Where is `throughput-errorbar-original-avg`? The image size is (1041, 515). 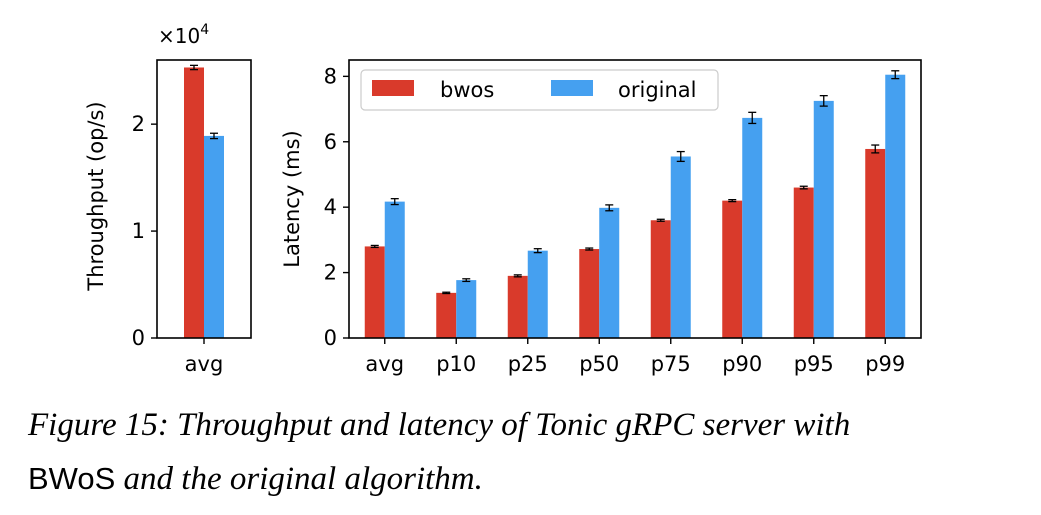
throughput-errorbar-original-avg is located at coordinates (214, 136).